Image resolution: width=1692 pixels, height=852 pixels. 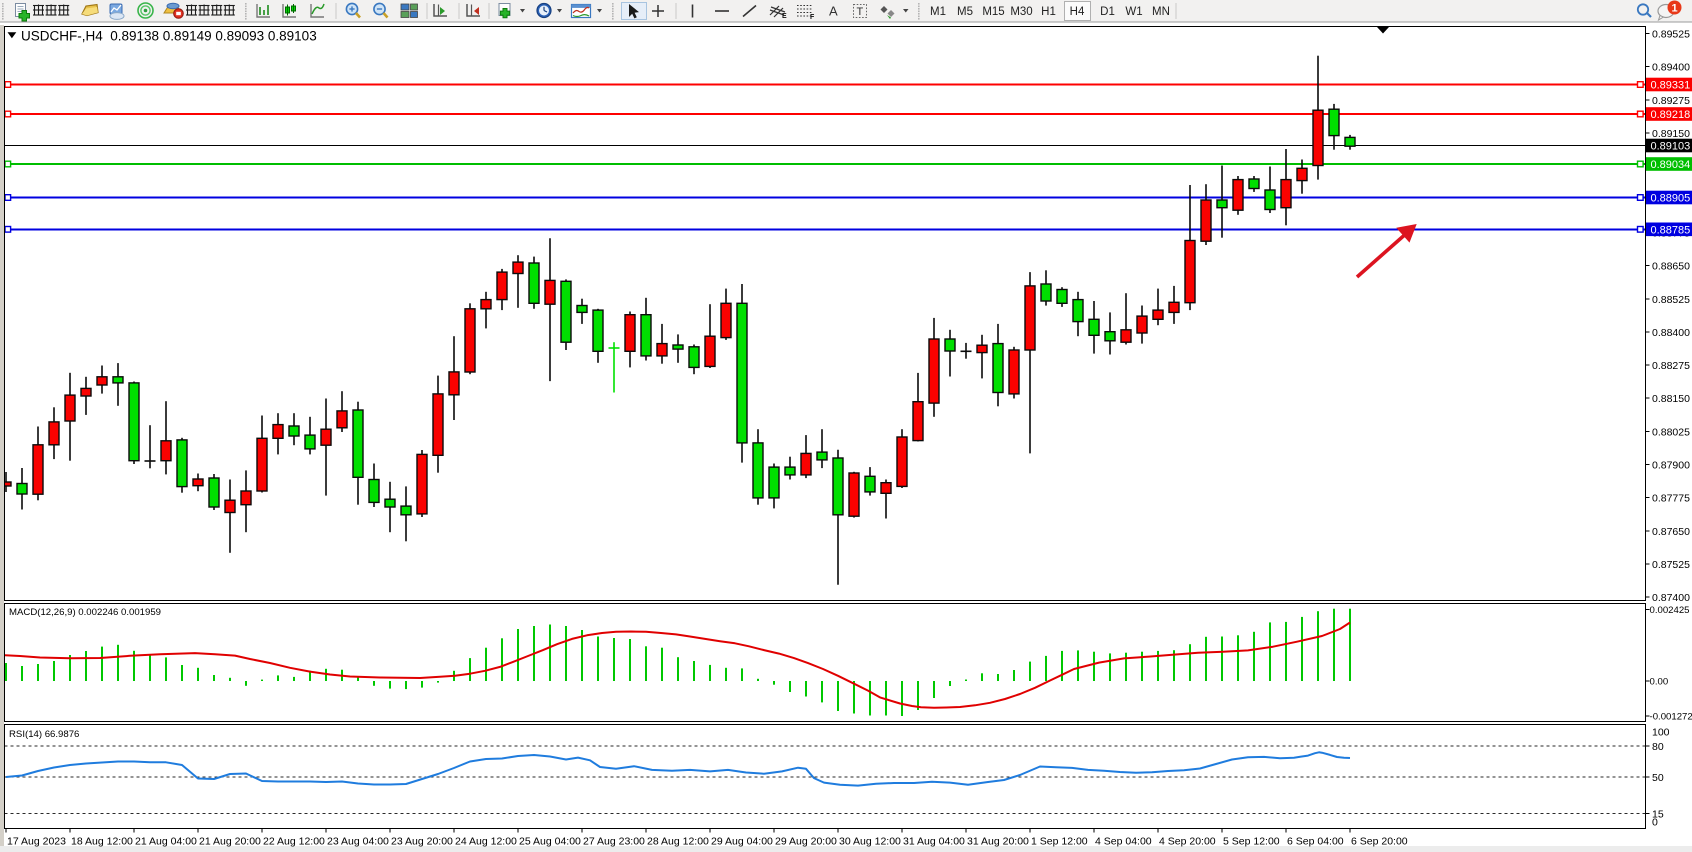 I want to click on svg-text:MACD(12,26,9) 0.002246 0.00195: MACD(12,26,9) 0.002246 0.001959, so click(x=85, y=612).